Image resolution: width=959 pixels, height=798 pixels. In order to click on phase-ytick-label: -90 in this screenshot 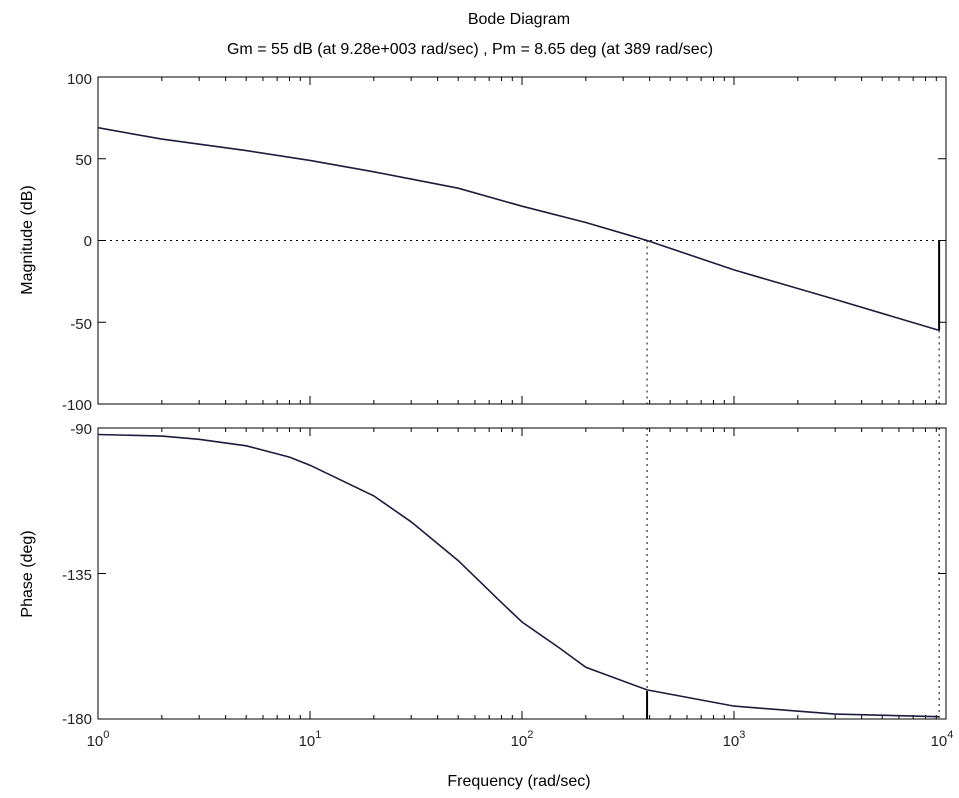, I will do `click(81, 429)`.